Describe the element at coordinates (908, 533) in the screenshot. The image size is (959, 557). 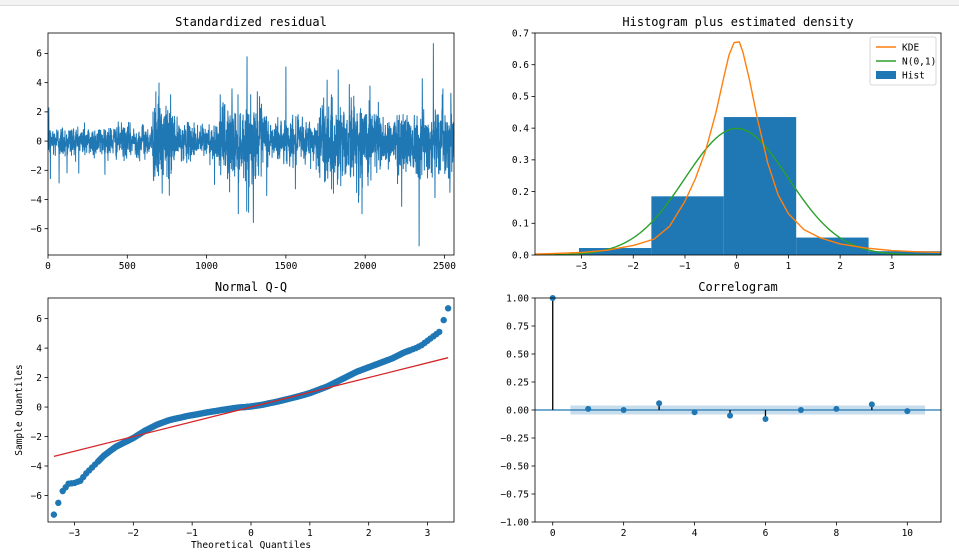
I see `x-tick-label: 10` at that location.